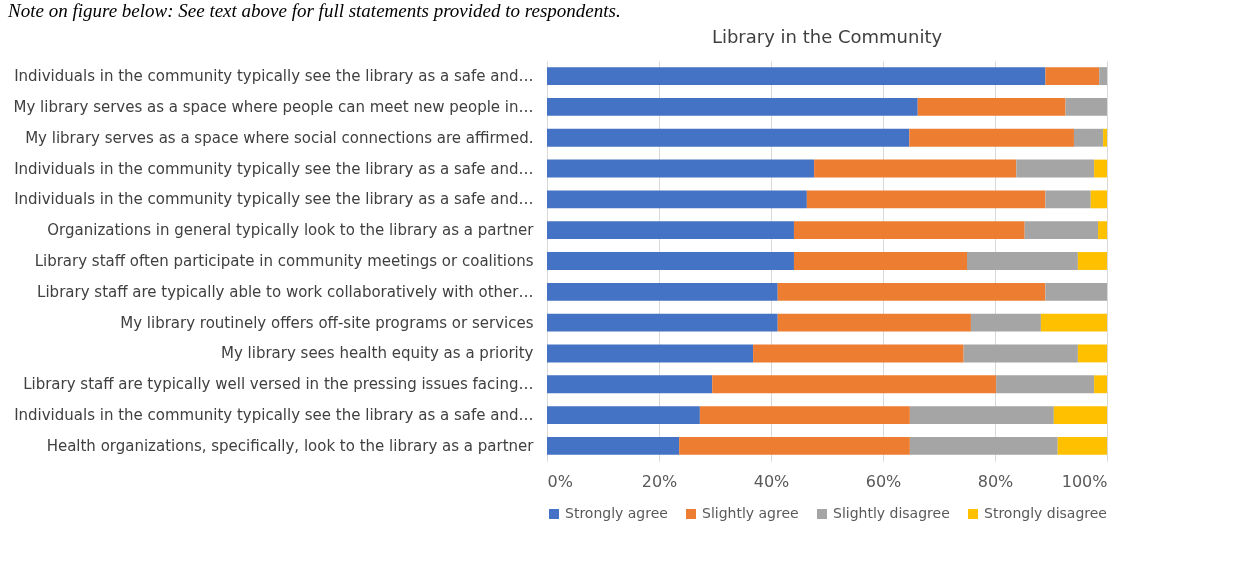 This screenshot has height=571, width=1244. I want to click on chart-title: Library in the Community, so click(827, 36).